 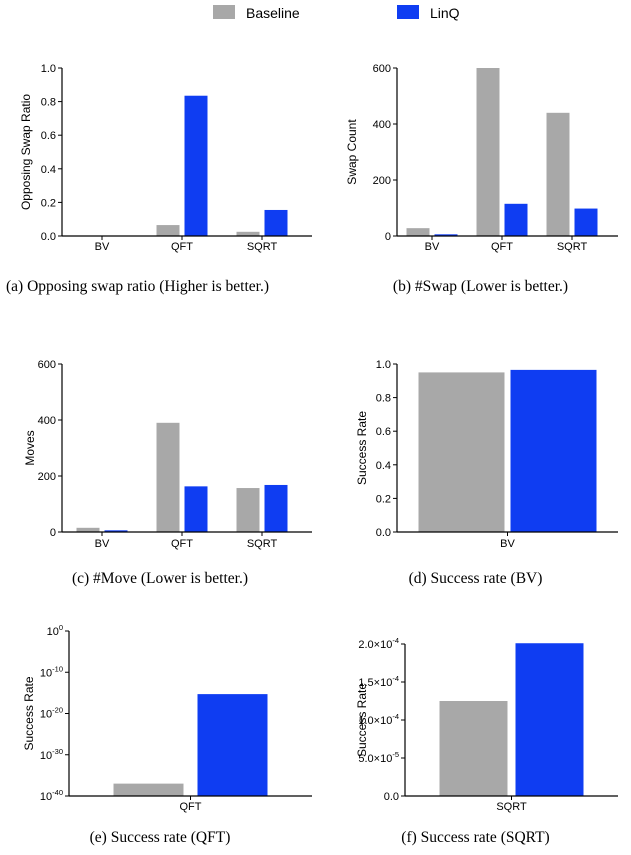 What do you see at coordinates (182, 544) in the screenshot?
I see `xtick-label-c-qft: QFT` at bounding box center [182, 544].